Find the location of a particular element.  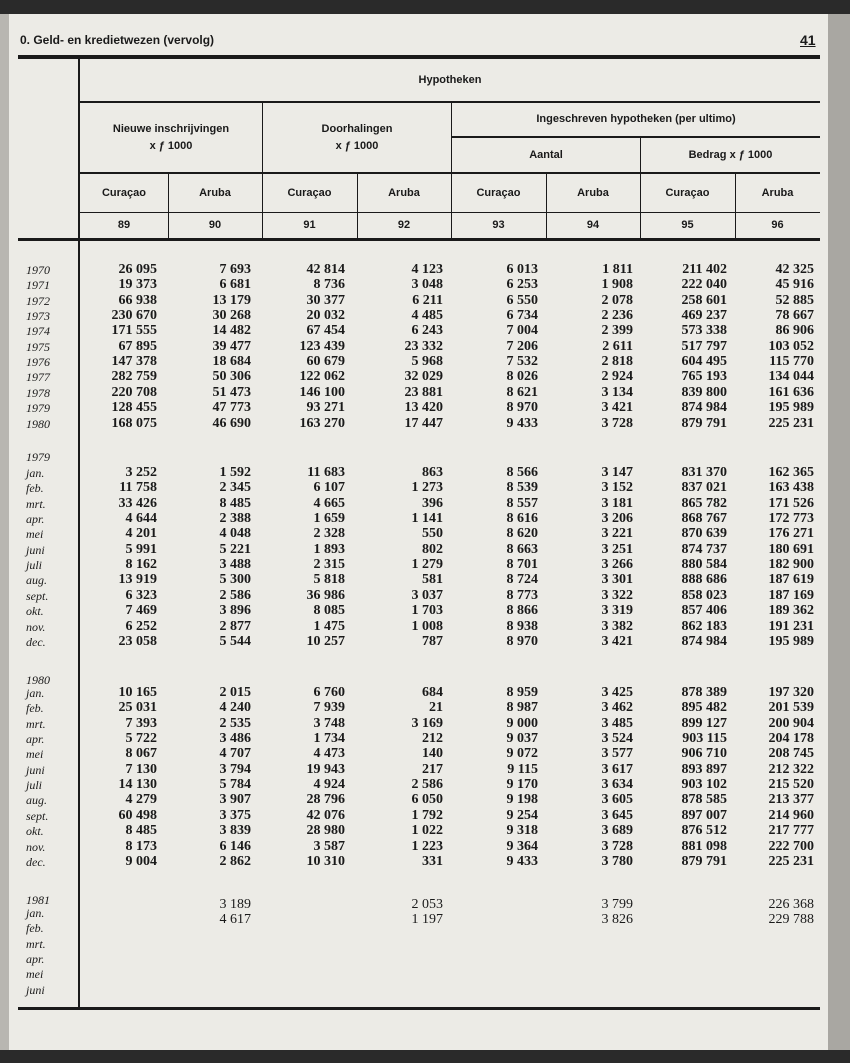

table-cell: 128 455 is located at coordinates (134, 408).